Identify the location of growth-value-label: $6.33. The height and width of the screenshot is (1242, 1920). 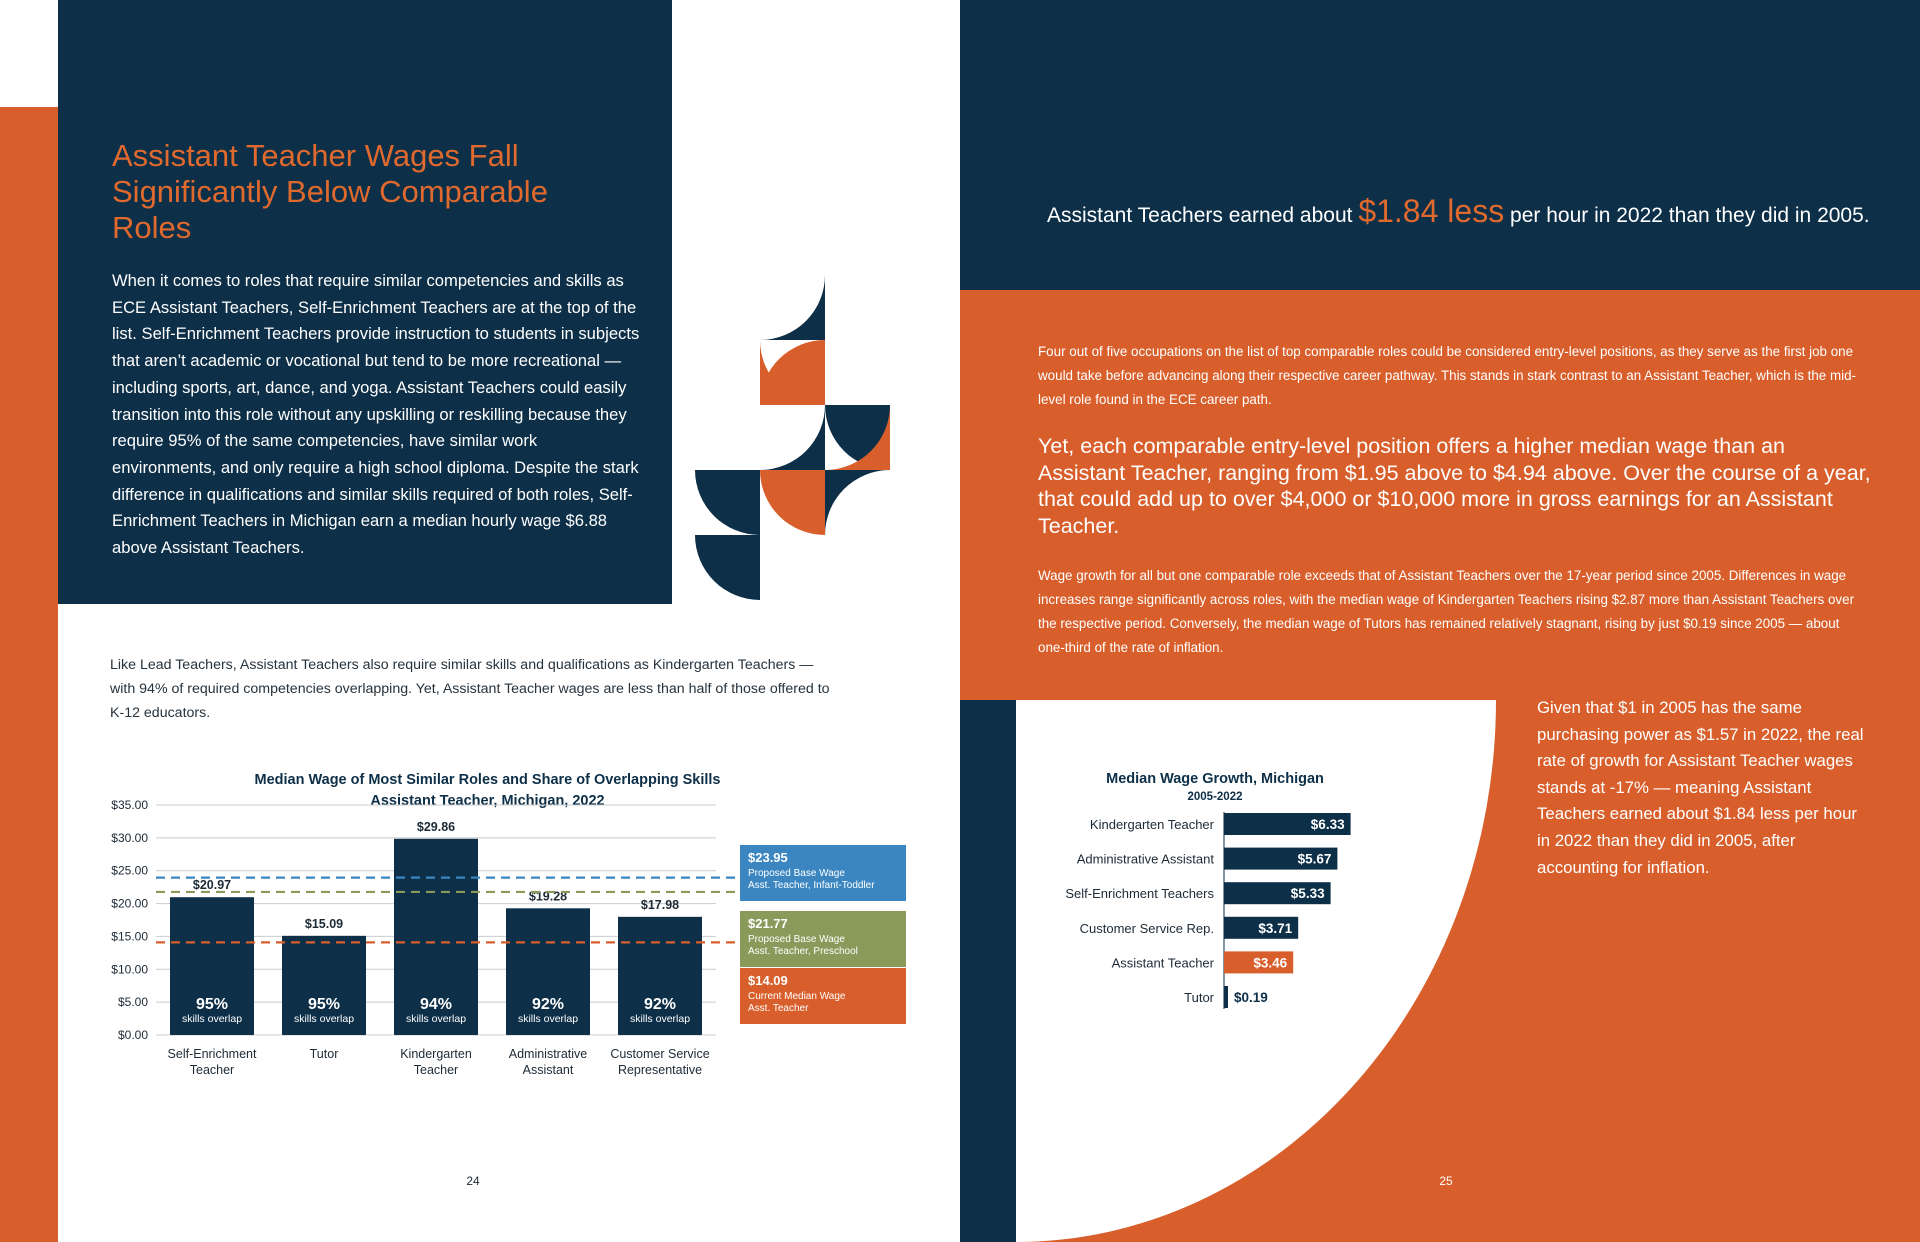
(1328, 824).